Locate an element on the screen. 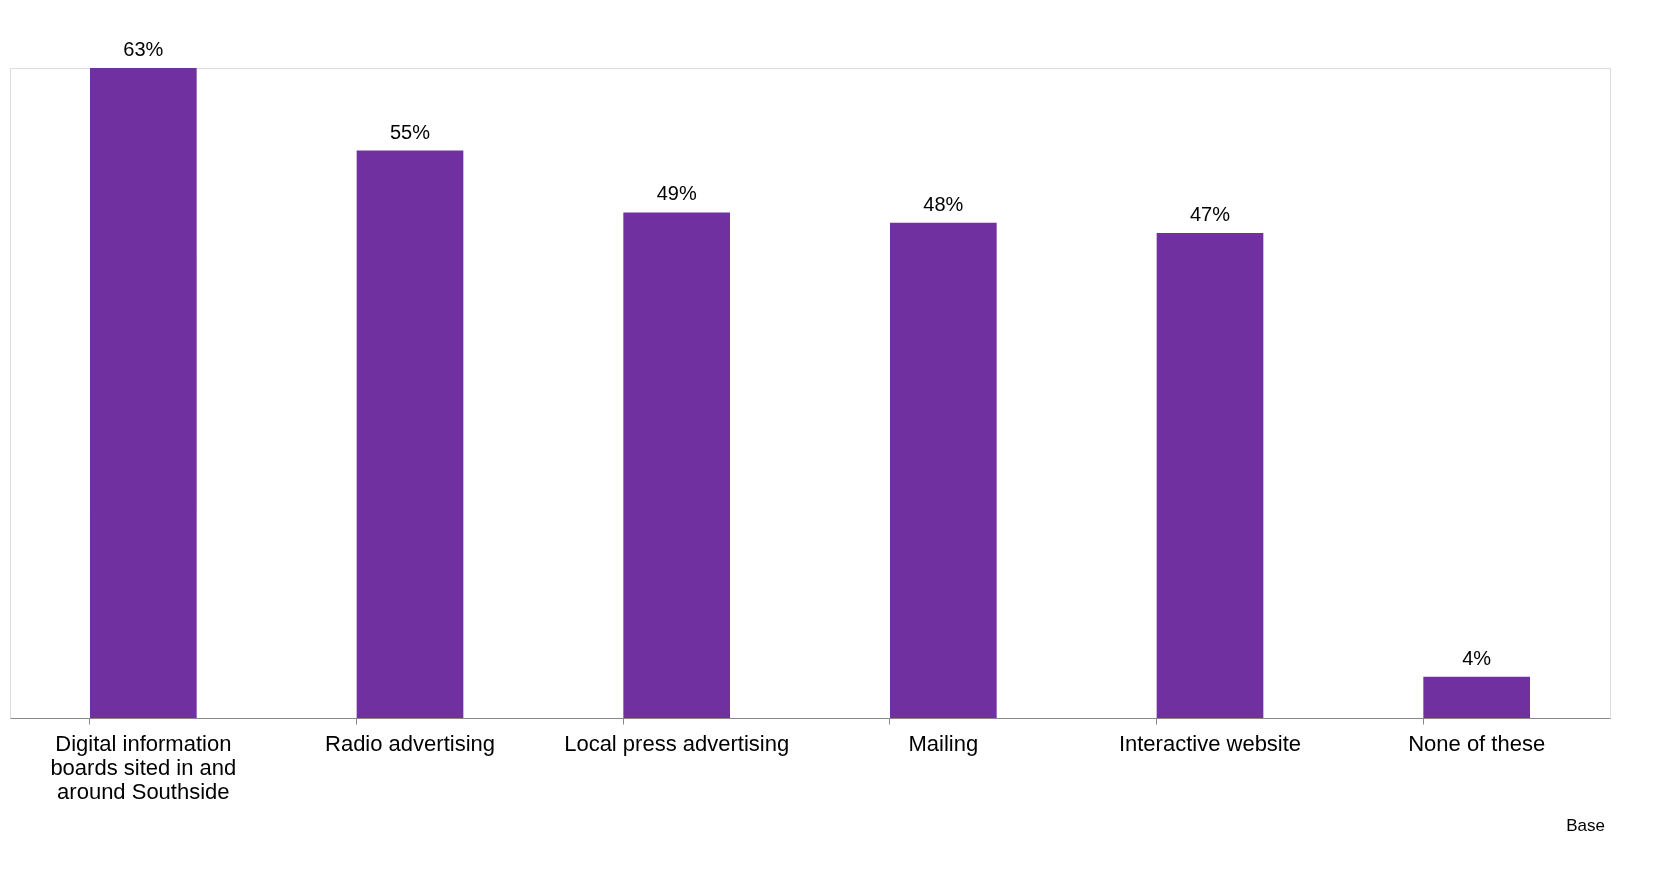 The height and width of the screenshot is (869, 1653). x-tick-label: Digital information boards sited in and around Southside is located at coordinates (143, 767).